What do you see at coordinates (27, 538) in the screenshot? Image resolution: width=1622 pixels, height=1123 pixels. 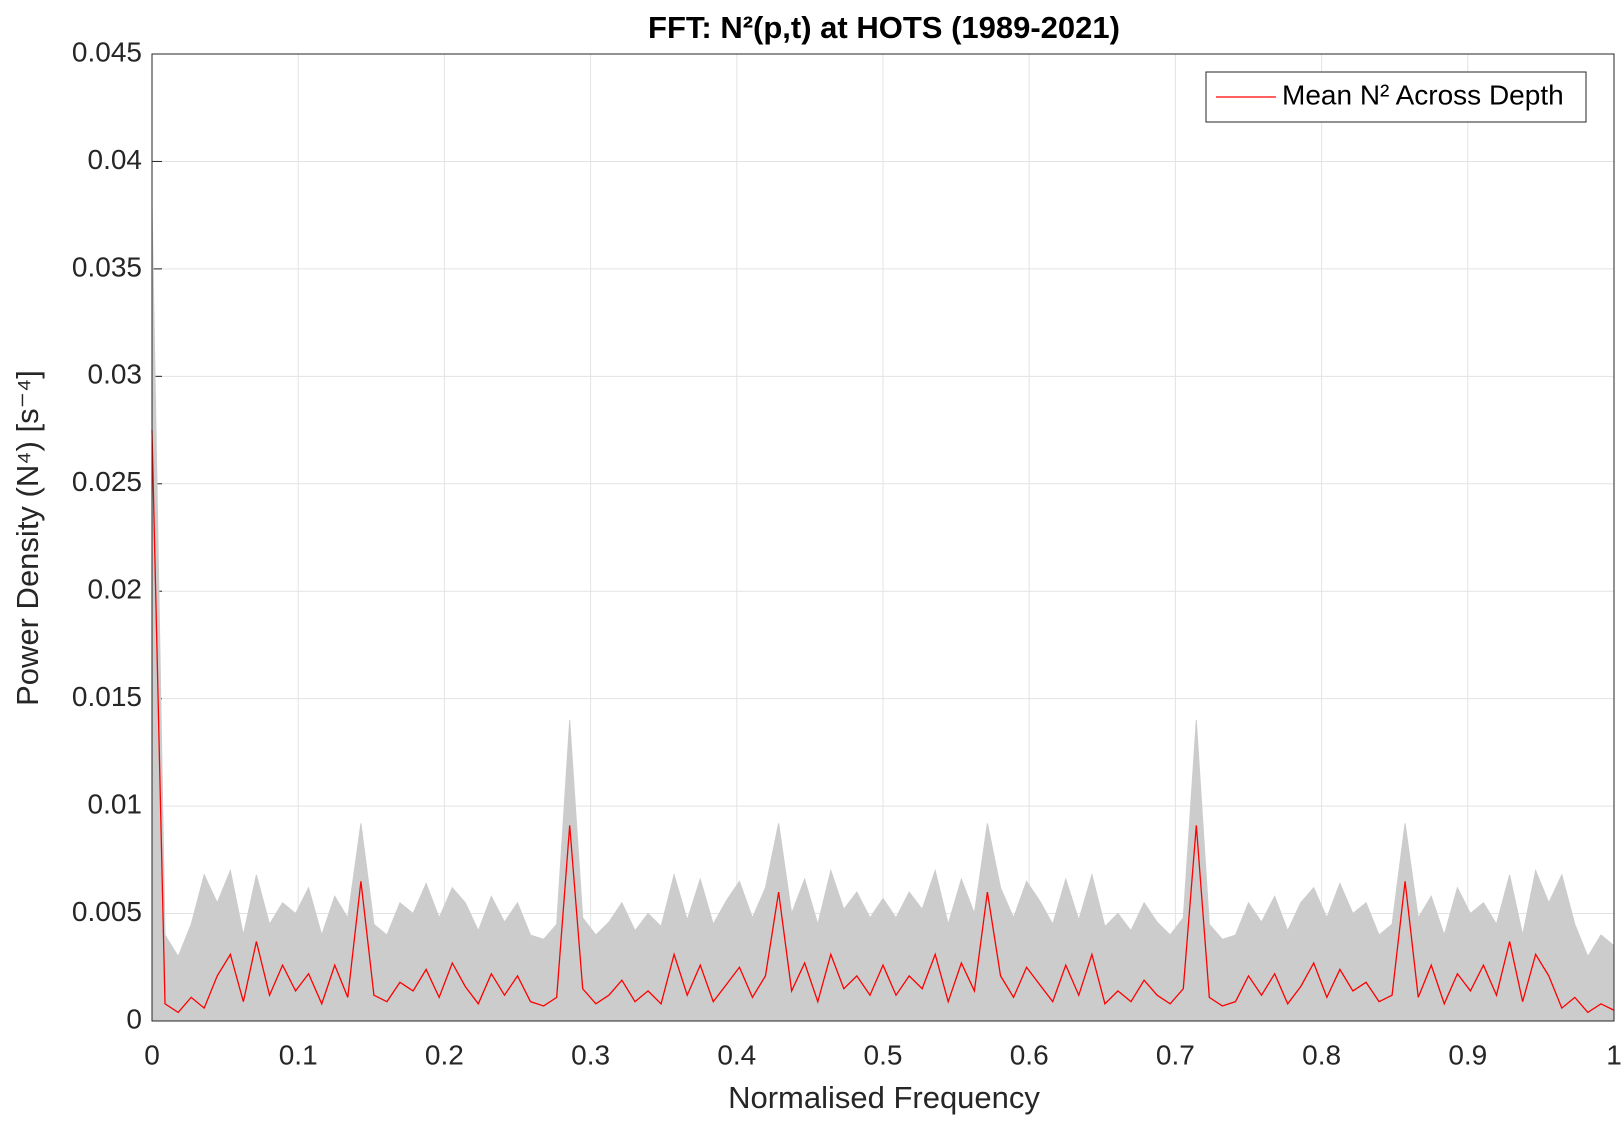 I see `y-axis-label: Power Density (N⁴) [s⁻⁴]` at bounding box center [27, 538].